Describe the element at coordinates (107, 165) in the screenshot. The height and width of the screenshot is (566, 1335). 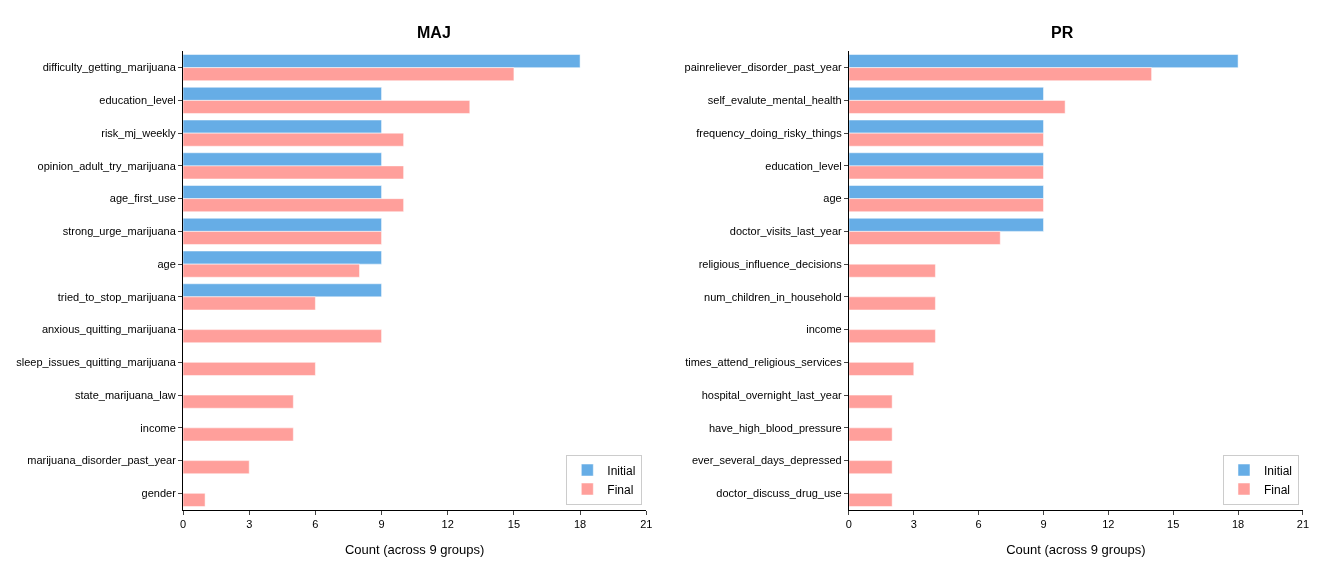
I see `y-tick-label: opinion_adult_try_marijuana` at that location.